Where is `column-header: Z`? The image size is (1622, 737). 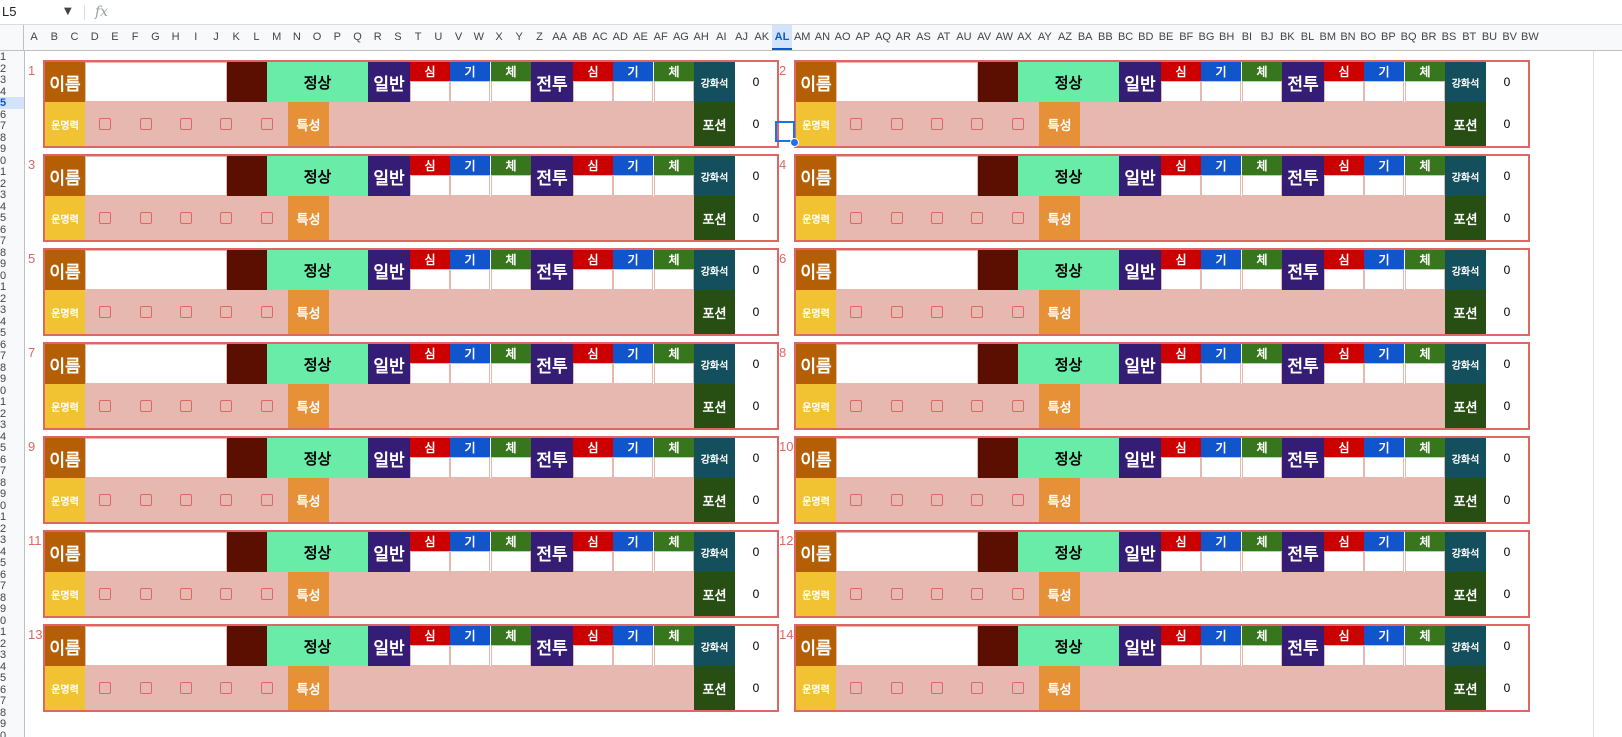 column-header: Z is located at coordinates (539, 37).